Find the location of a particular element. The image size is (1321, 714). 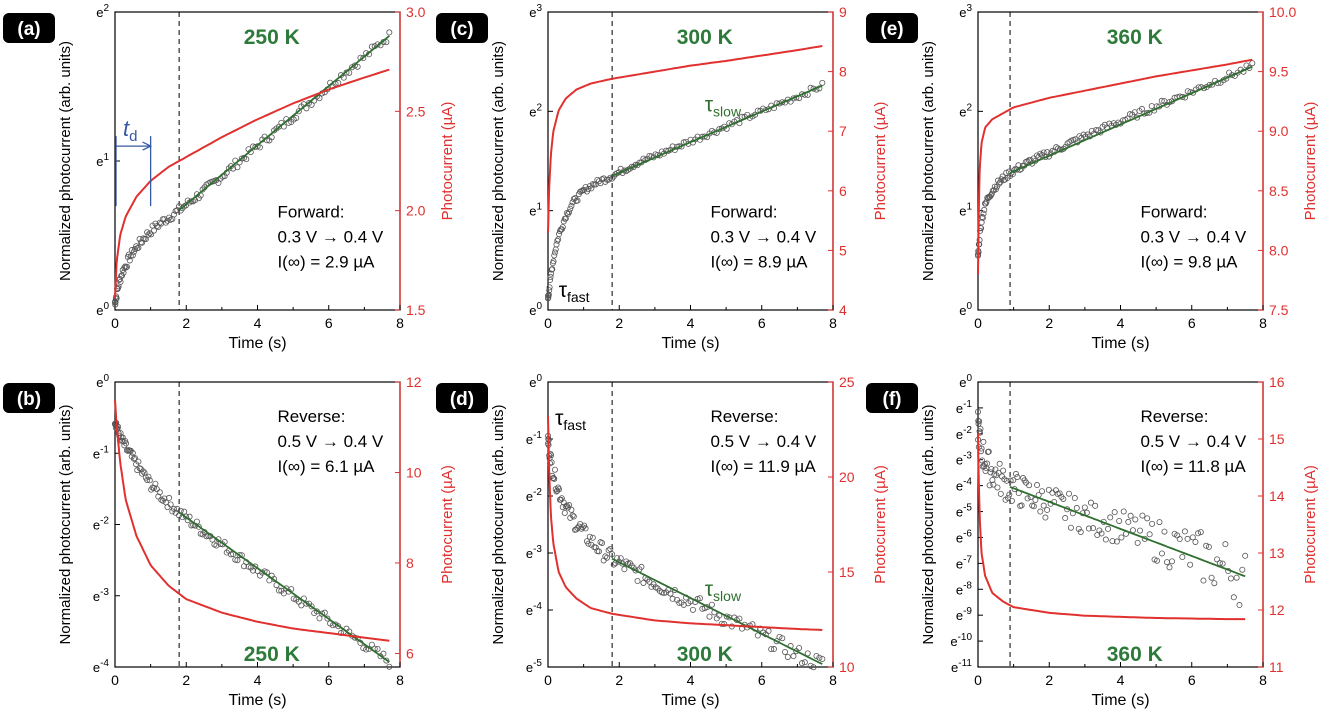

y-left-tick-label: e-3 is located at coordinates (534, 552).